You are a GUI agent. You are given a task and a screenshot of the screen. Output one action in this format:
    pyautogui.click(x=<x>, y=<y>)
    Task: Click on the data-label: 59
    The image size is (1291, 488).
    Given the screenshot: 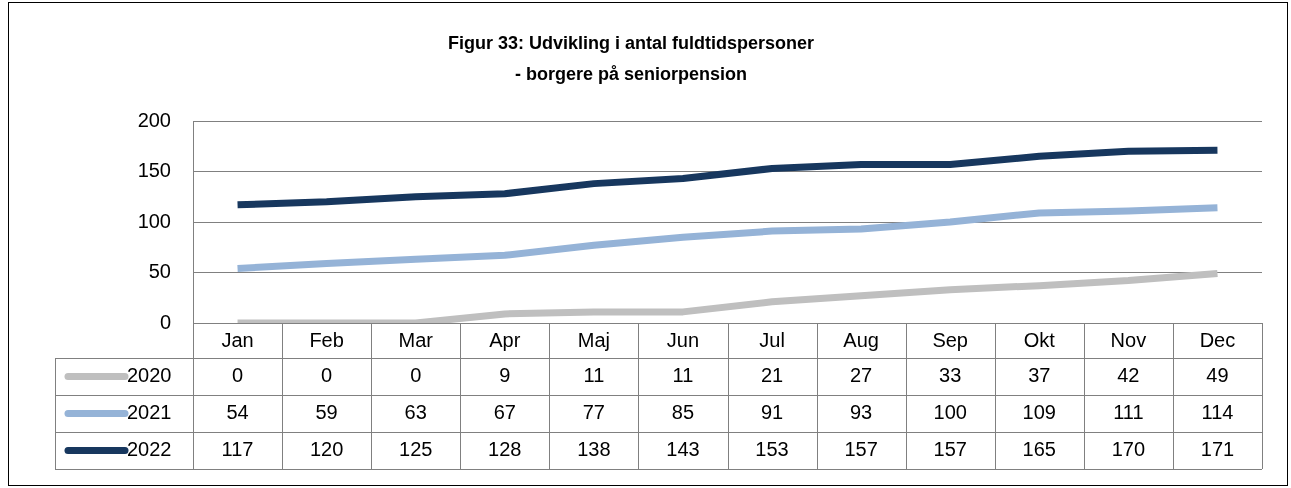 What is the action you would take?
    pyautogui.click(x=326, y=412)
    